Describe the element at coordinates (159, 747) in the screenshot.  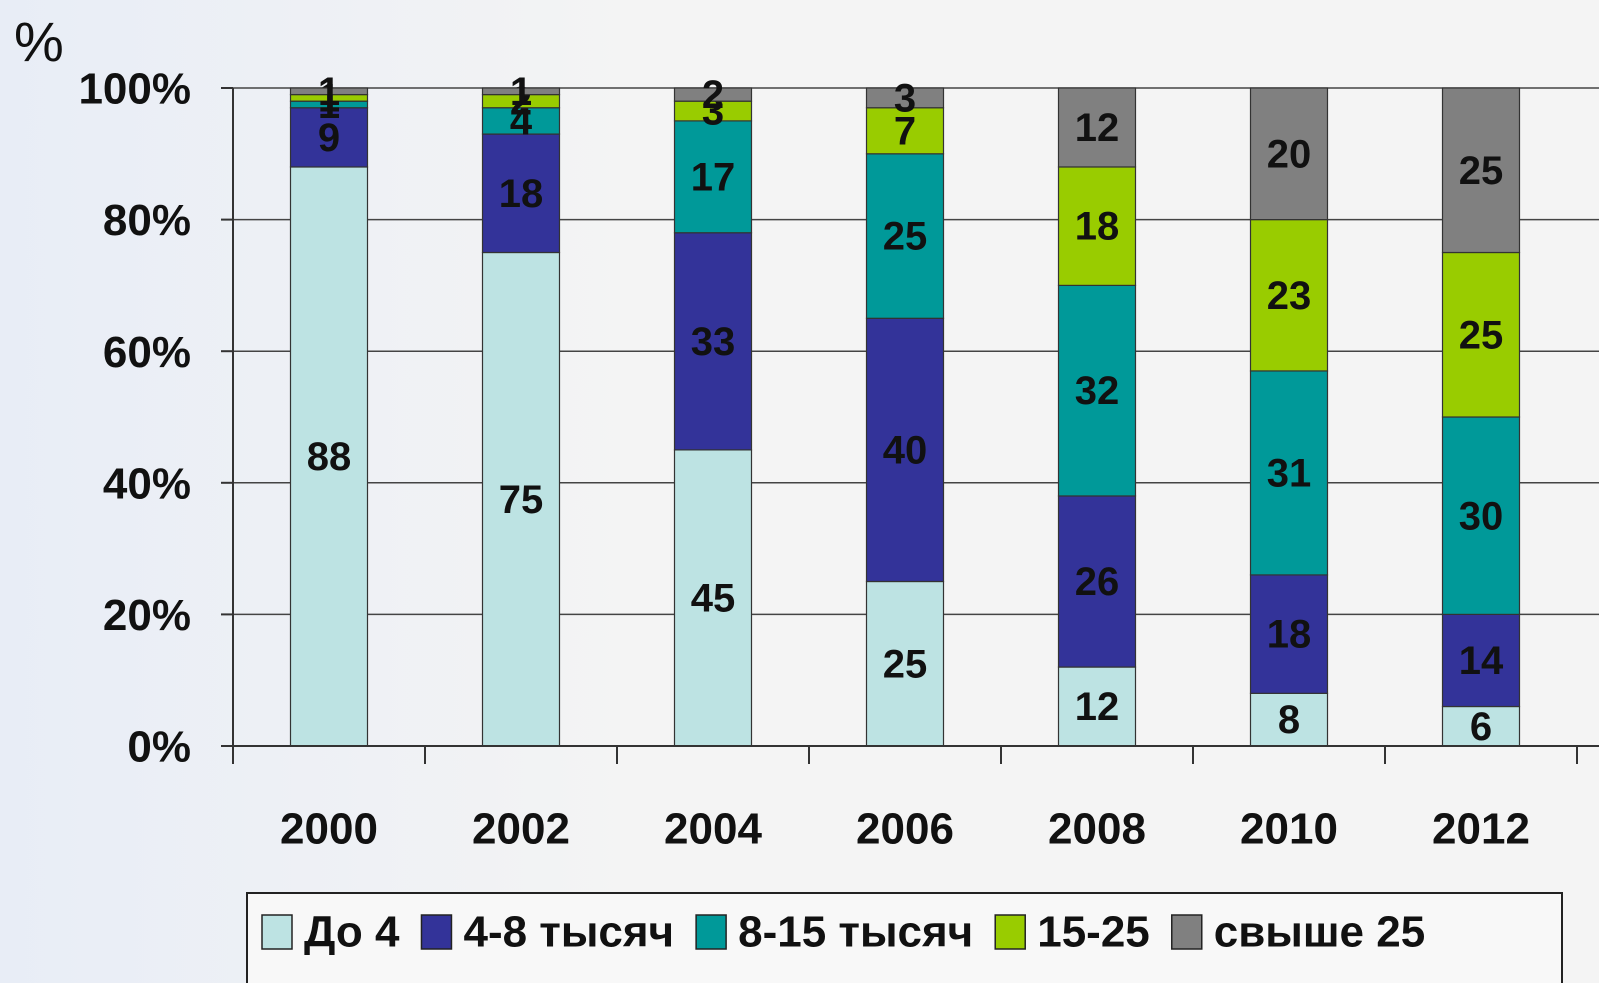
I see `y-tick-label: 0%` at that location.